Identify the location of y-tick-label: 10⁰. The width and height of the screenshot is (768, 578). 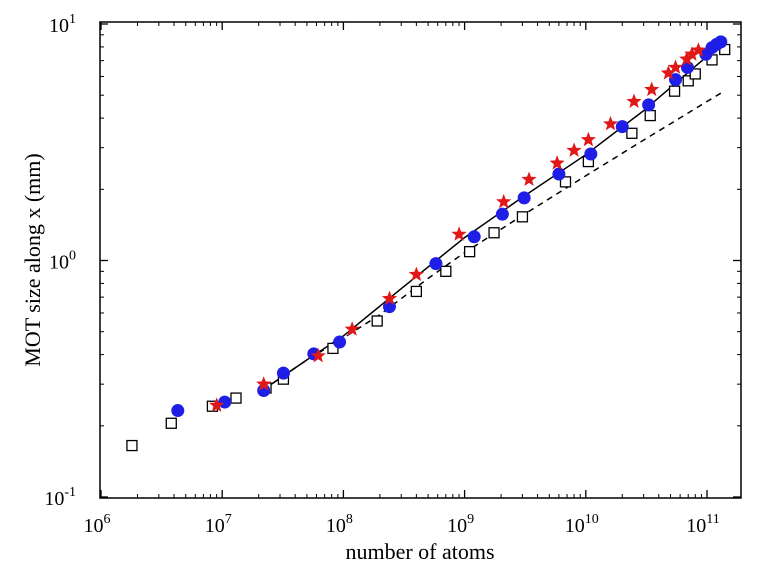
(62, 261).